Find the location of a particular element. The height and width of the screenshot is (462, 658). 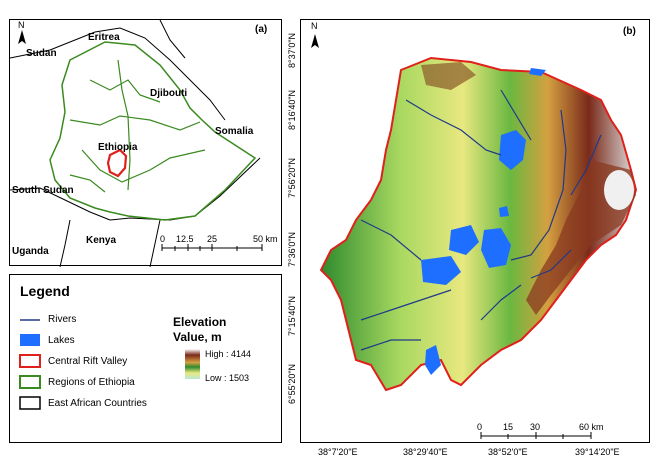

northern-highland is located at coordinates (448, 76).